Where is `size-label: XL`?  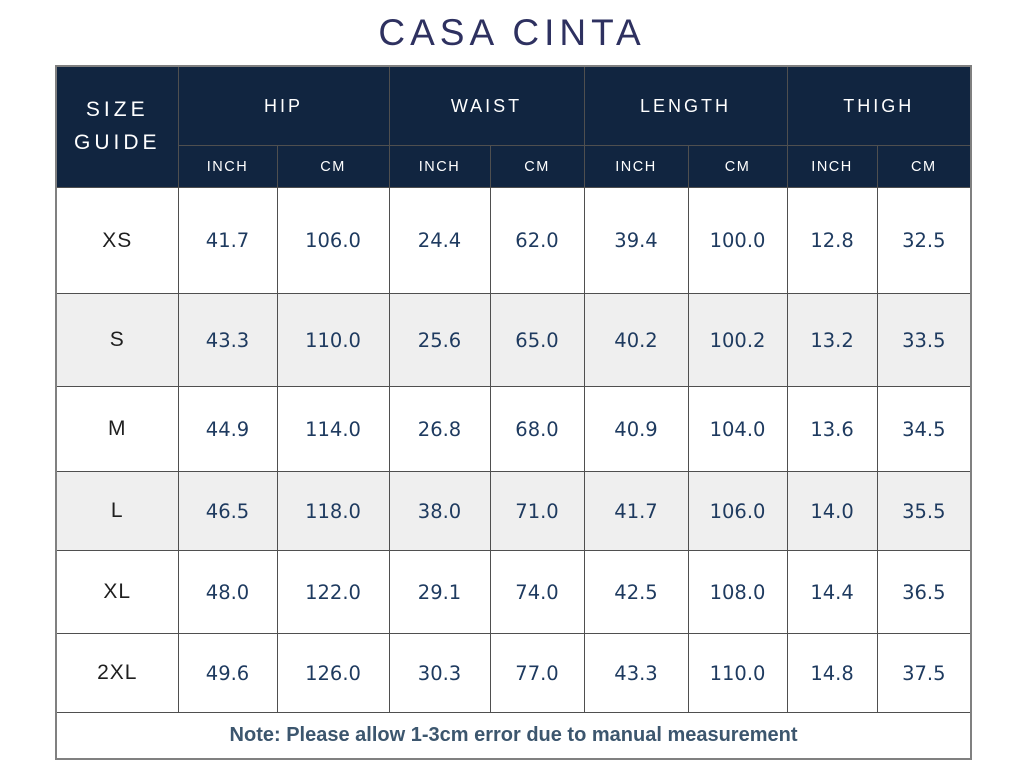
size-label: XL is located at coordinates (117, 592).